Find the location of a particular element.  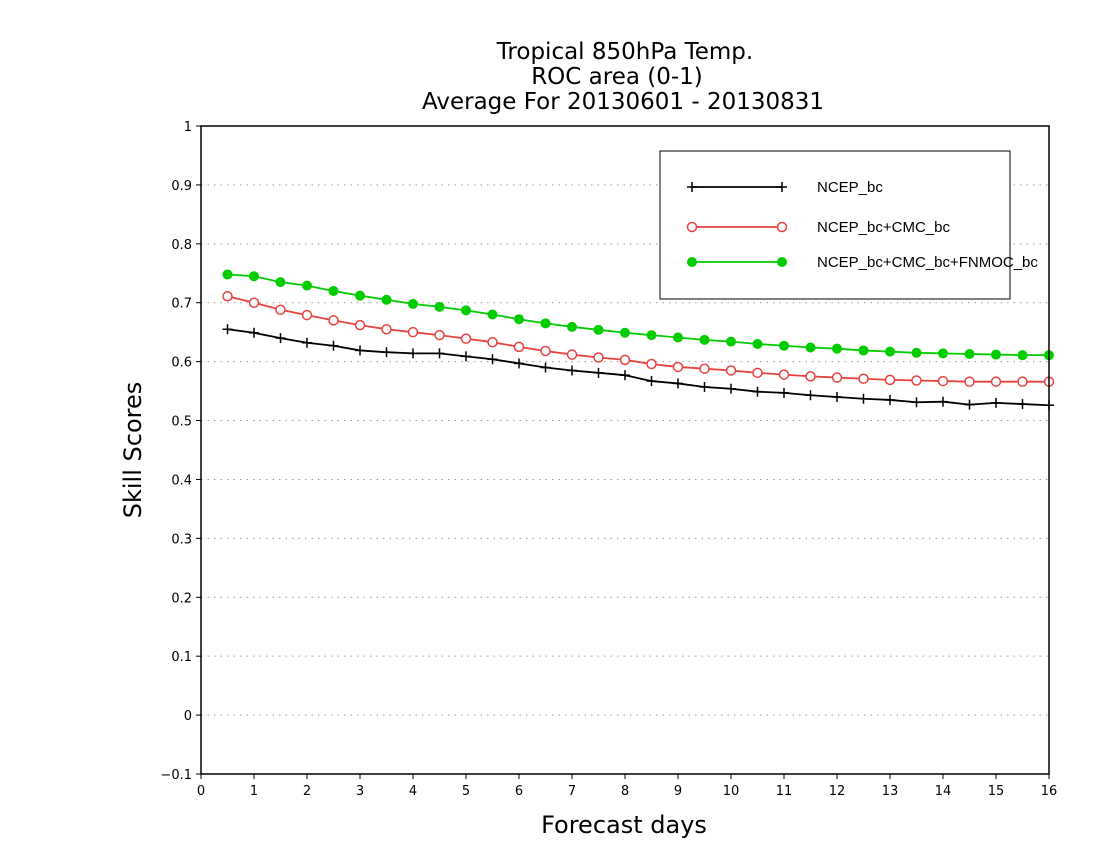

x-tick-label: 12 is located at coordinates (837, 791).